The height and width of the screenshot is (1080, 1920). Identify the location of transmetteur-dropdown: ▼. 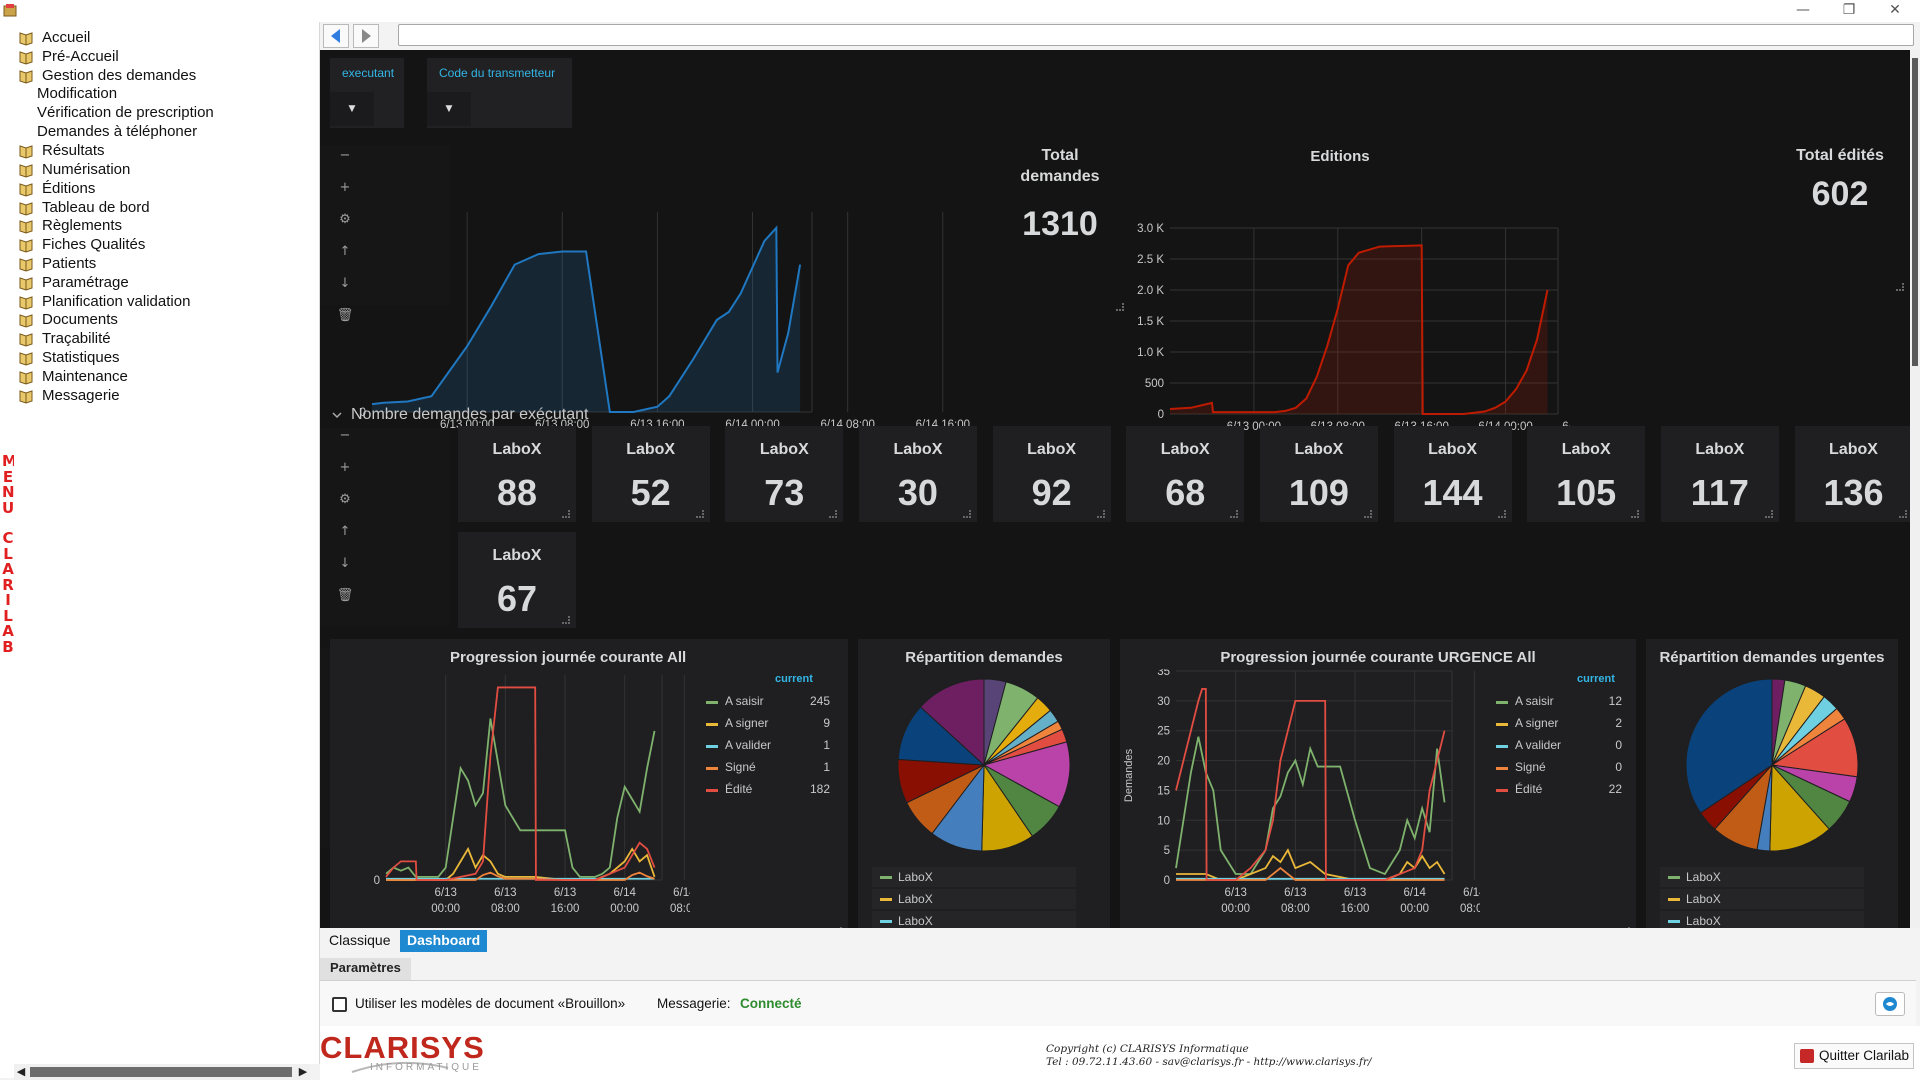
(449, 109).